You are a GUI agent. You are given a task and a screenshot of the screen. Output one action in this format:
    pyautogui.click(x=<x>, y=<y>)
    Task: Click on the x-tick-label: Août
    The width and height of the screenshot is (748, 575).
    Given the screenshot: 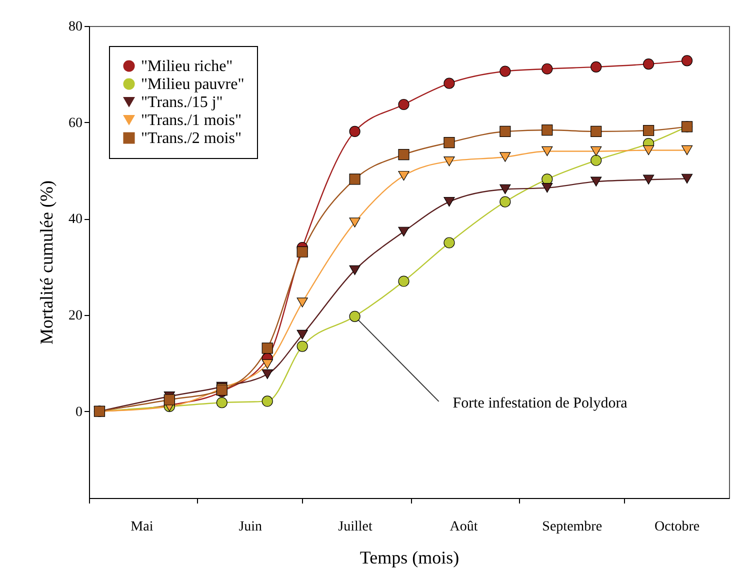 What is the action you would take?
    pyautogui.click(x=464, y=527)
    